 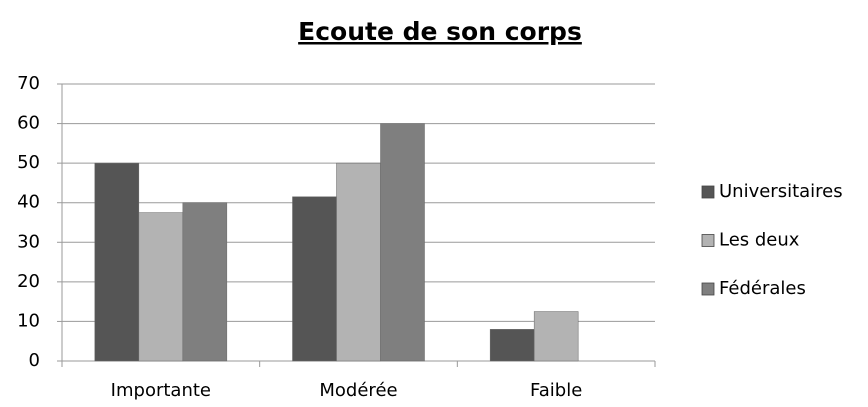 What do you see at coordinates (358, 390) in the screenshot?
I see `x-tick-label: Modérée` at bounding box center [358, 390].